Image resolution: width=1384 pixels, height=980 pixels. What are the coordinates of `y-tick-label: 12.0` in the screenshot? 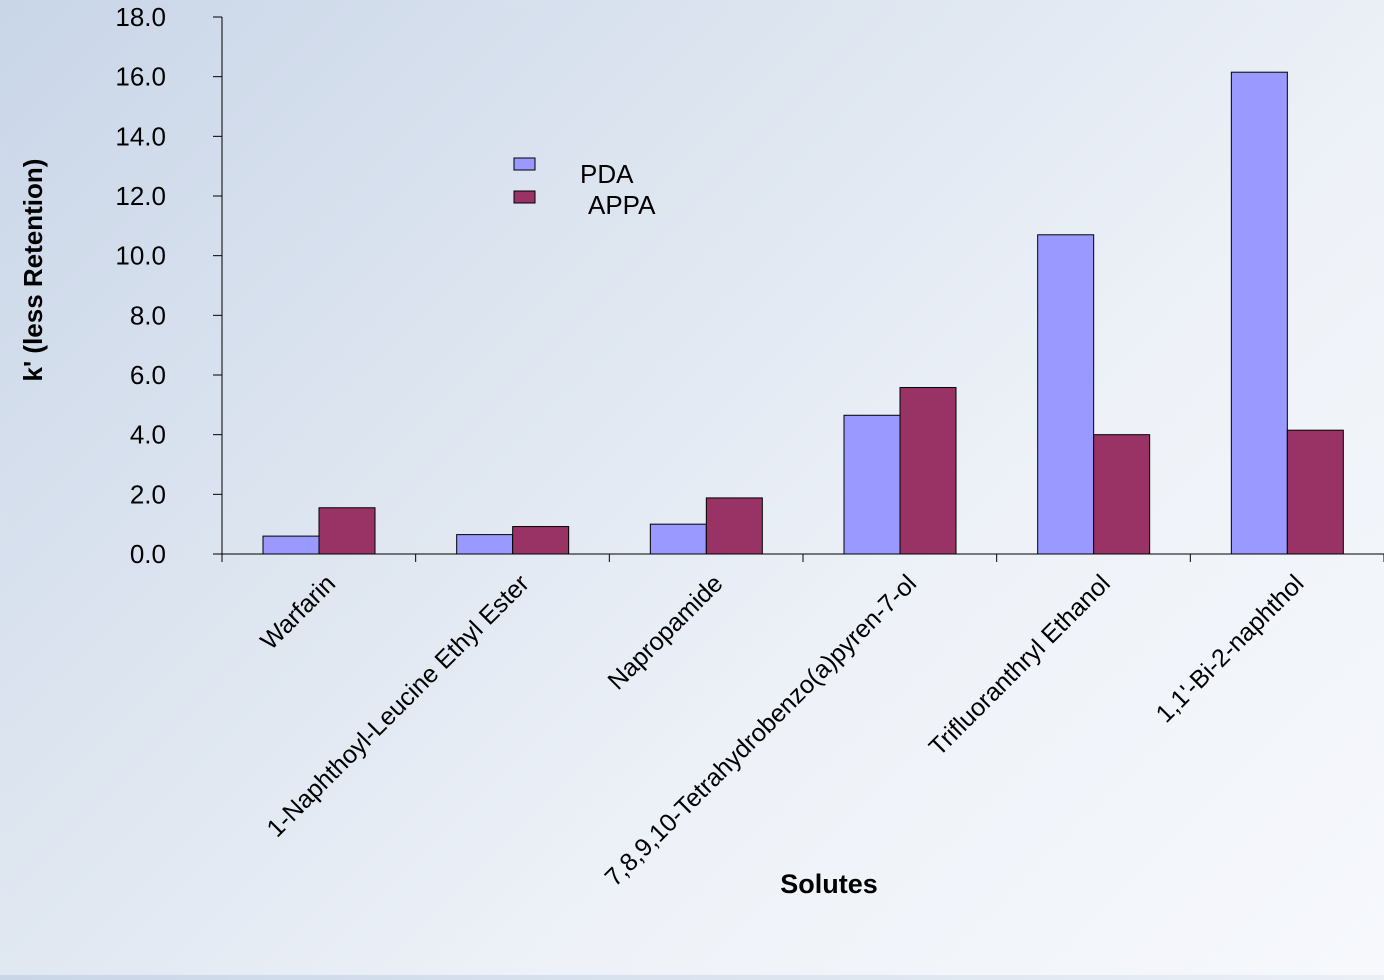 It's located at (140, 196).